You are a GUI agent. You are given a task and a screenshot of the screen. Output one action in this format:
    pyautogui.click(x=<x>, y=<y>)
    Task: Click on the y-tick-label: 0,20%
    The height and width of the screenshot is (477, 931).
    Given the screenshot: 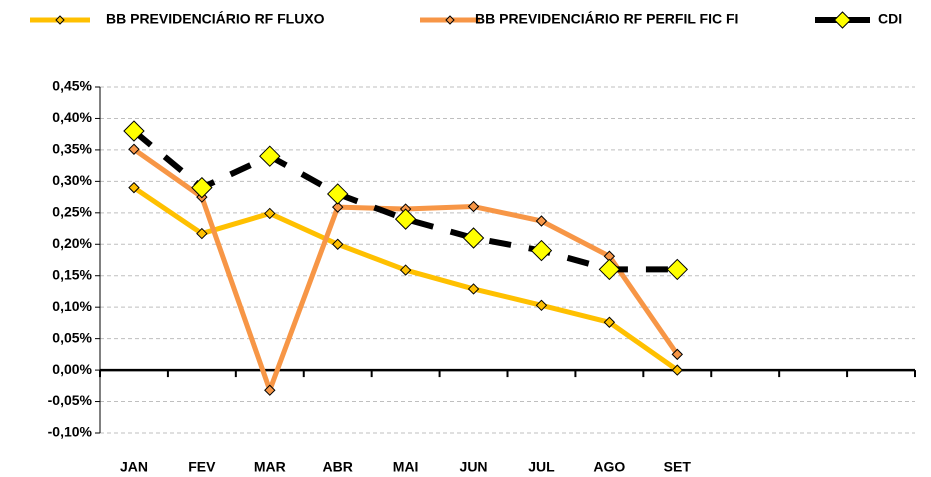 What is the action you would take?
    pyautogui.click(x=72, y=243)
    